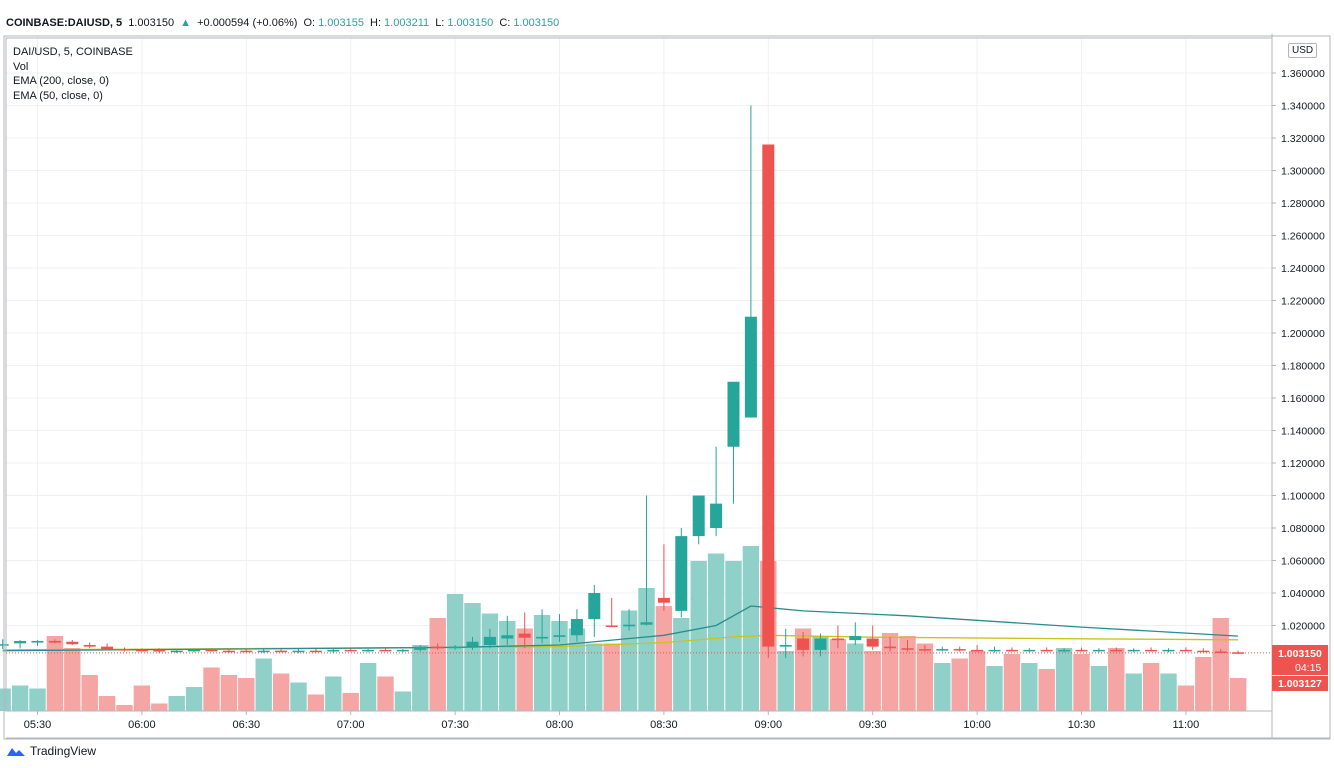 This screenshot has width=1334, height=768. I want to click on price-tick-label: 1.220000, so click(1303, 302).